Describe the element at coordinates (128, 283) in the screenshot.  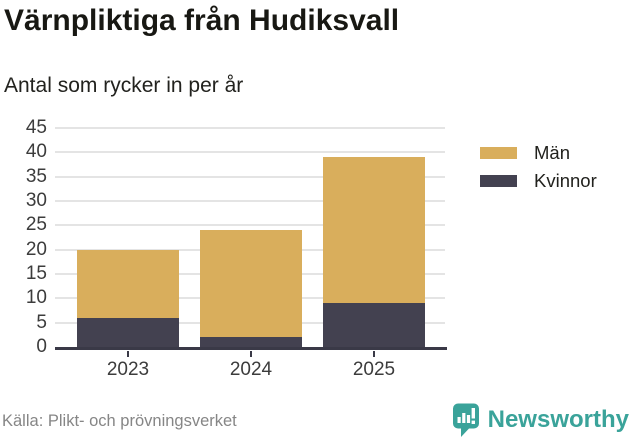
I see `bar-segment-män-2023` at that location.